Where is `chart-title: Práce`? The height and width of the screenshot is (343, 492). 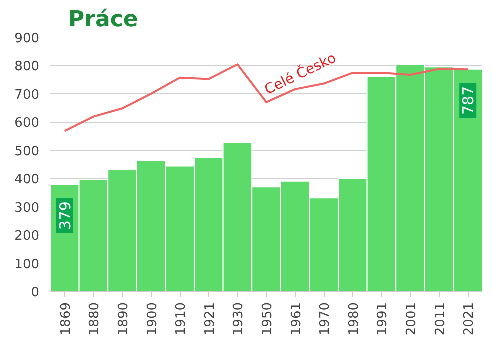 chart-title: Práce is located at coordinates (103, 20).